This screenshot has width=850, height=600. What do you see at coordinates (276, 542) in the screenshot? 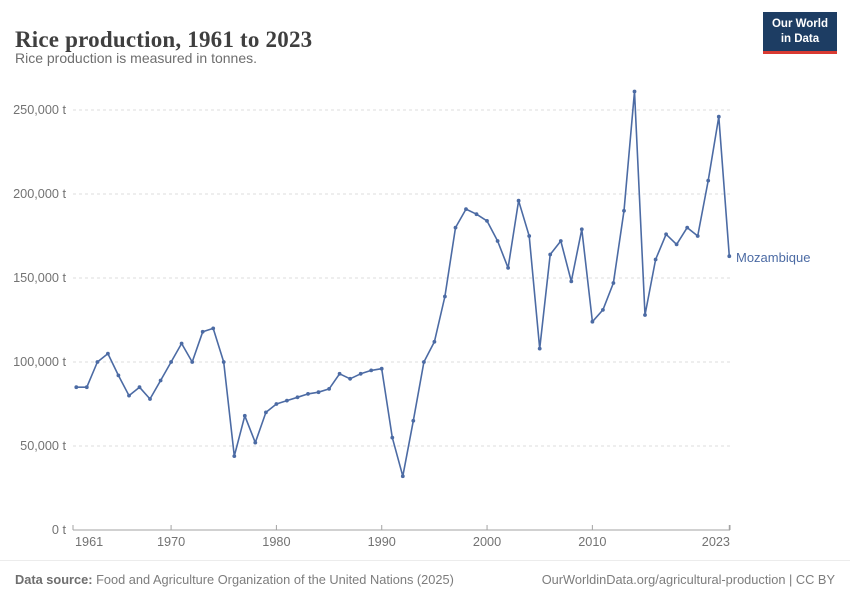
I see `x-axis-tick-label: 1980` at bounding box center [276, 542].